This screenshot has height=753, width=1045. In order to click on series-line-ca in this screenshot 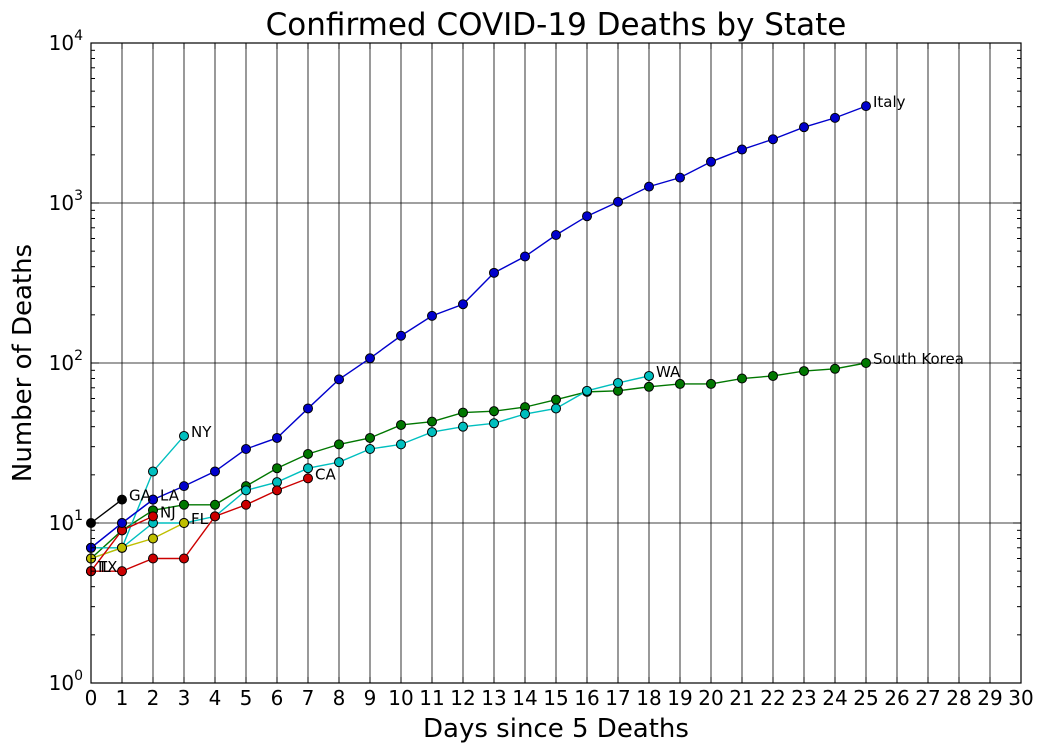, I will do `click(200, 524)`.